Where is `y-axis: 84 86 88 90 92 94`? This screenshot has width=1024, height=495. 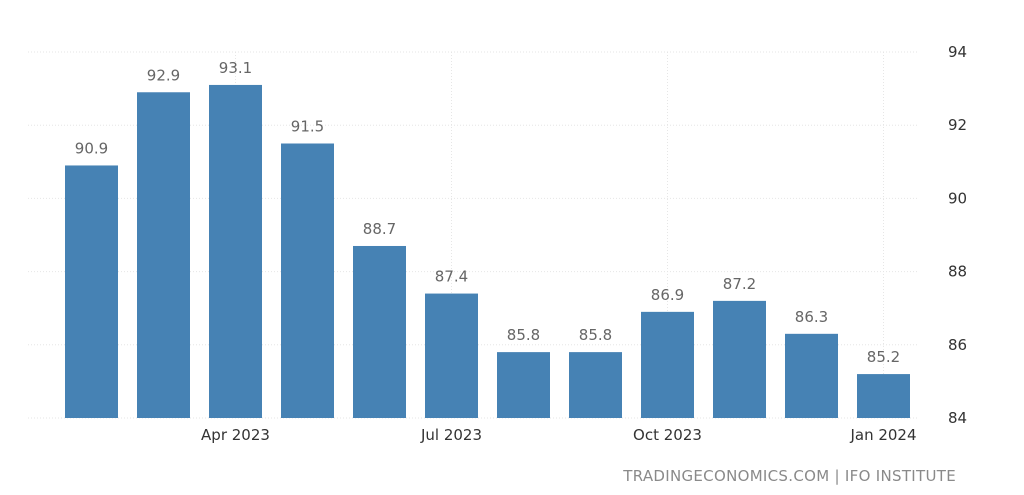 y-axis: 84 86 88 90 92 94 is located at coordinates (957, 235).